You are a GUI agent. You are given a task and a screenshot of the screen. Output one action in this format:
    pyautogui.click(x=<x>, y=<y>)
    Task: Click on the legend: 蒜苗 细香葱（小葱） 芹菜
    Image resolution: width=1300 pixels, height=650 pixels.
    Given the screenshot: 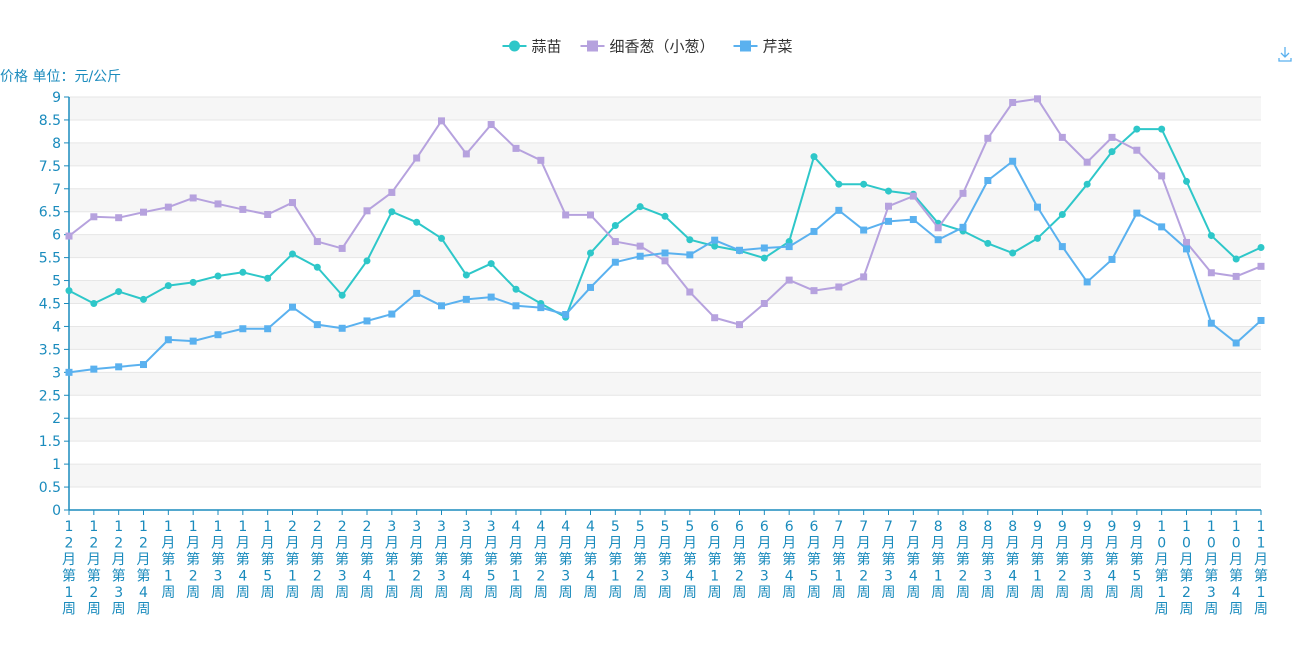 What is the action you would take?
    pyautogui.click(x=647, y=47)
    